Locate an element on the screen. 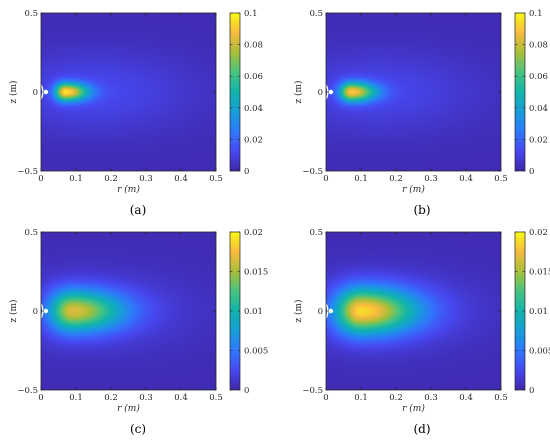 The width and height of the screenshot is (550, 441). panel-caption: (b) is located at coordinates (421, 210).